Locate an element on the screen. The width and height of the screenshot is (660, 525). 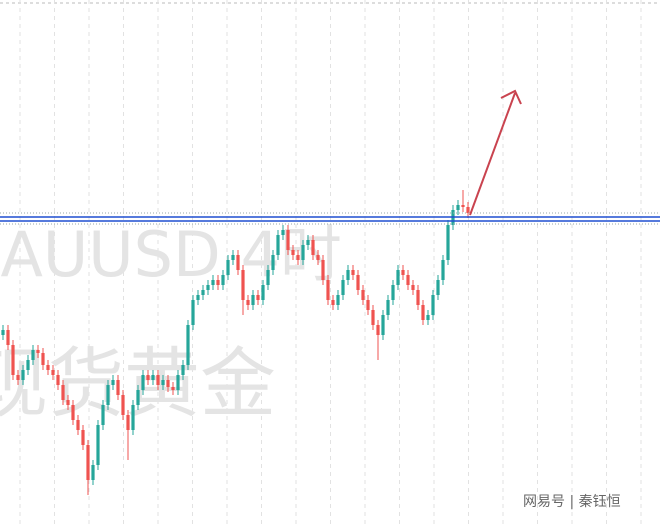
arrow-head is located at coordinates (511, 97).